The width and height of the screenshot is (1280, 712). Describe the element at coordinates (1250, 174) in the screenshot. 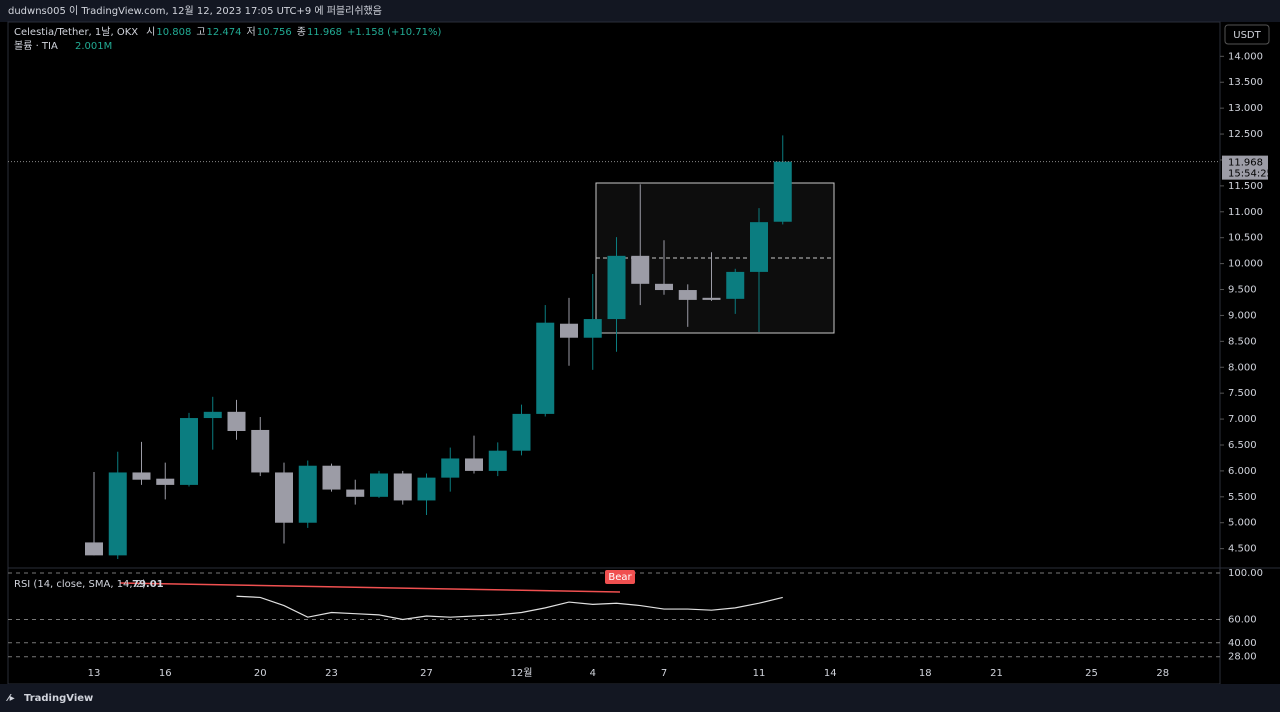

I see `countdown: 15:54:25` at that location.